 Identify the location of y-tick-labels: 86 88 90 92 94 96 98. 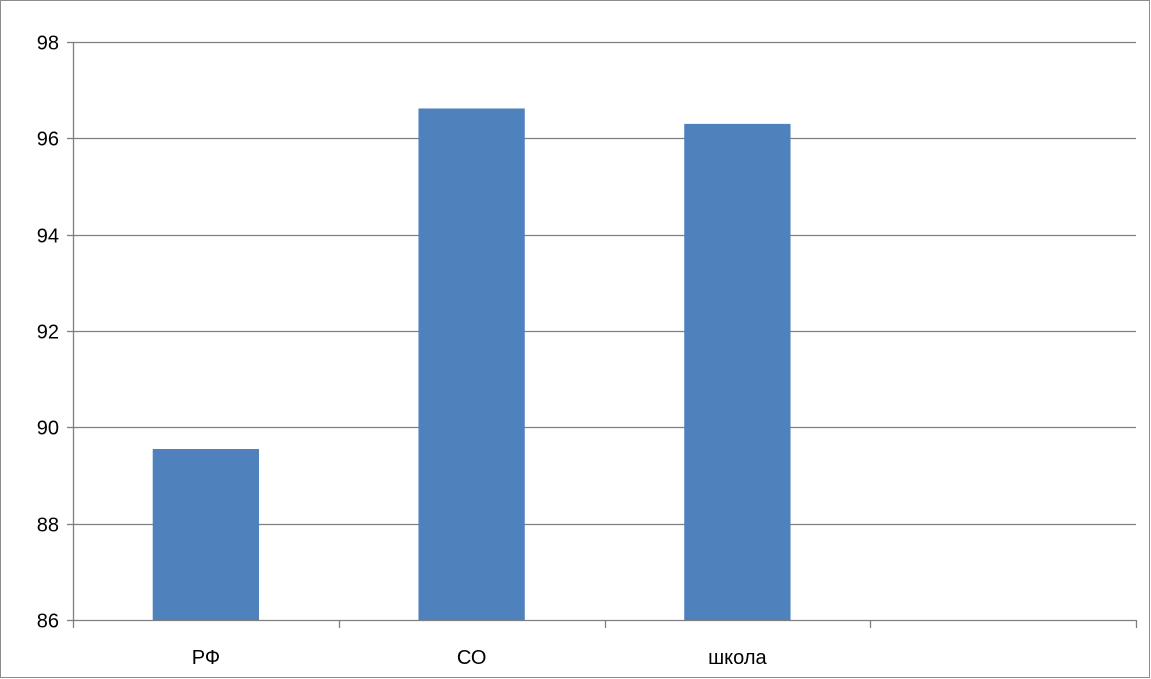
(48, 333).